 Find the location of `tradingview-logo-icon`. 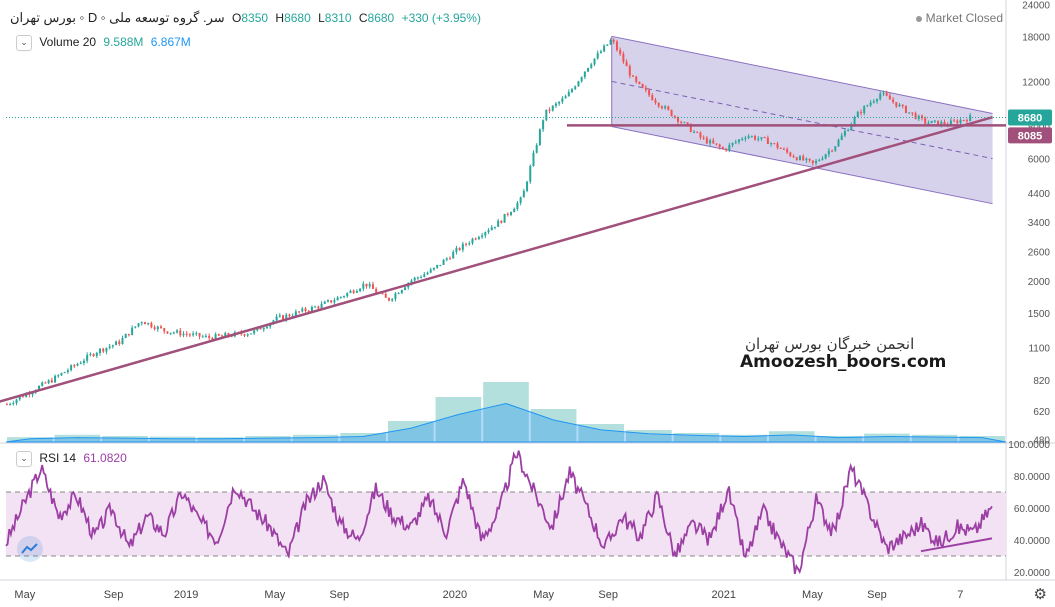

tradingview-logo-icon is located at coordinates (30, 549).